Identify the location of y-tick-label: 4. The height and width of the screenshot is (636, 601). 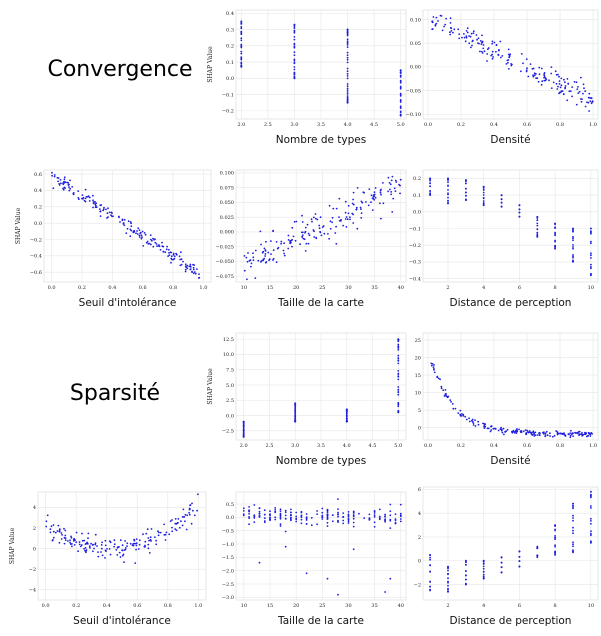
(419, 514).